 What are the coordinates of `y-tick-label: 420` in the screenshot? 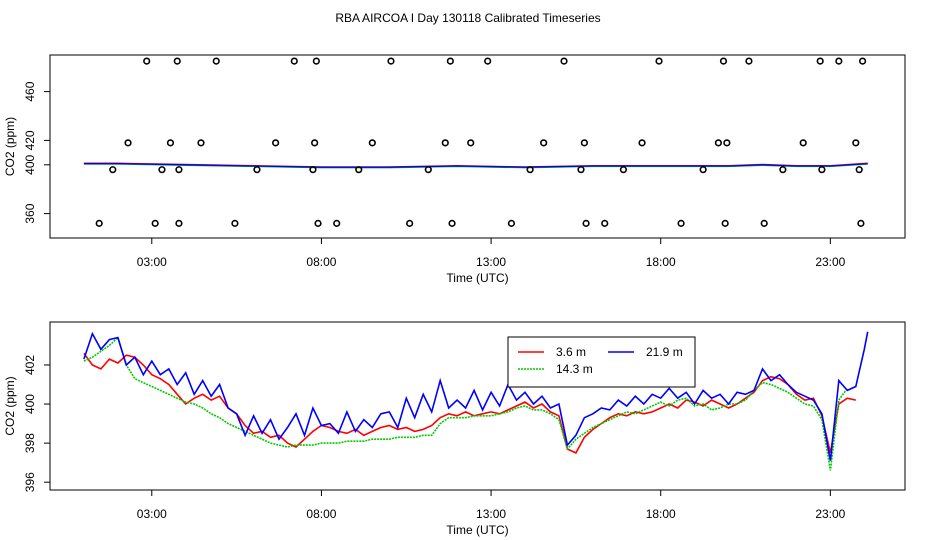 It's located at (30, 140).